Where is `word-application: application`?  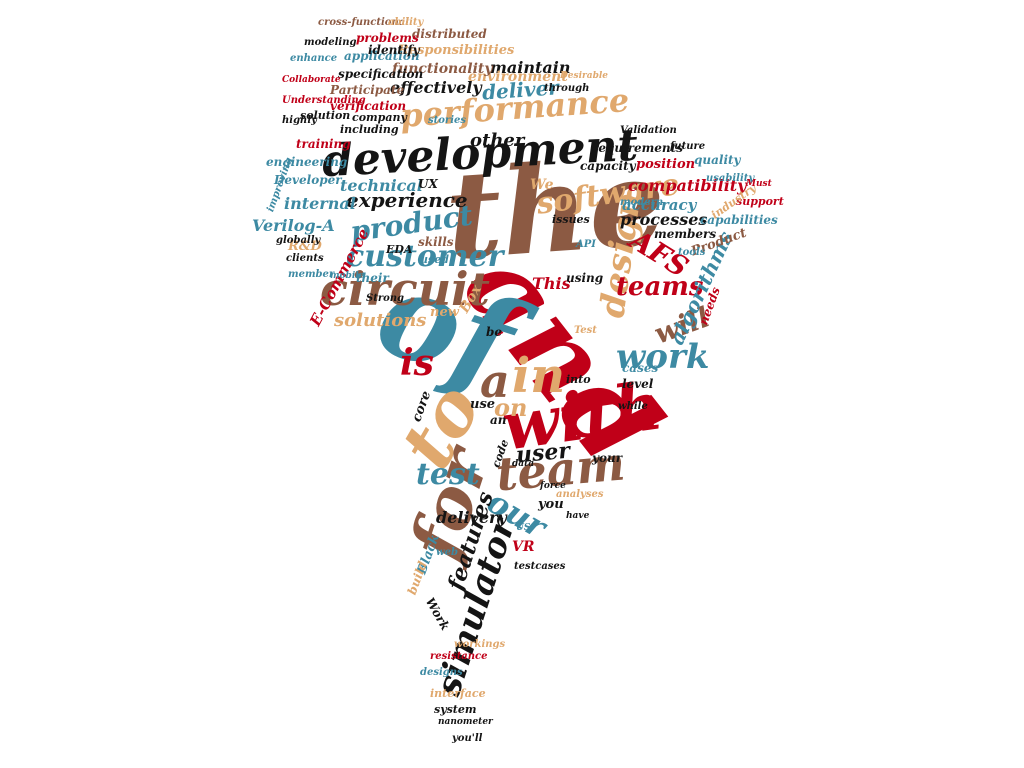 word-application: application is located at coordinates (382, 56).